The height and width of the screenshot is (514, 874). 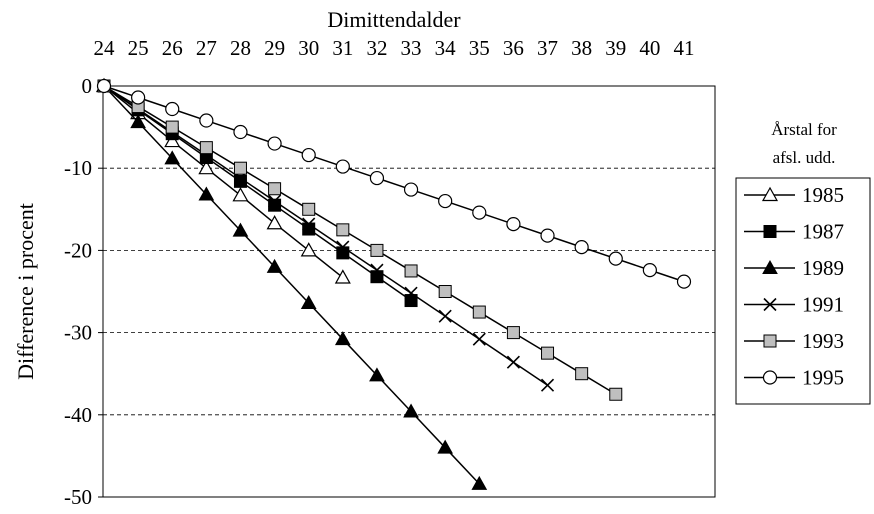 I want to click on x-tick-label: 32, so click(x=376, y=48).